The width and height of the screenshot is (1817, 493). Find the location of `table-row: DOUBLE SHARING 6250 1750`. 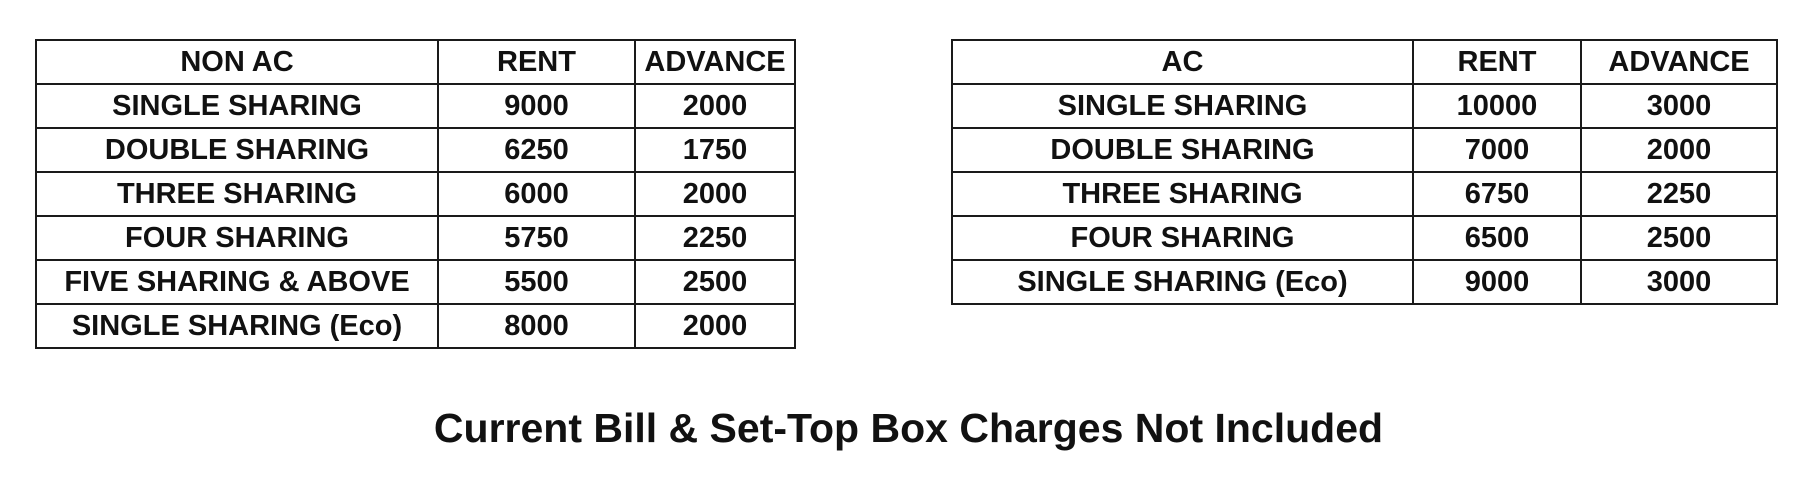

table-row: DOUBLE SHARING 6250 1750 is located at coordinates (415, 150).